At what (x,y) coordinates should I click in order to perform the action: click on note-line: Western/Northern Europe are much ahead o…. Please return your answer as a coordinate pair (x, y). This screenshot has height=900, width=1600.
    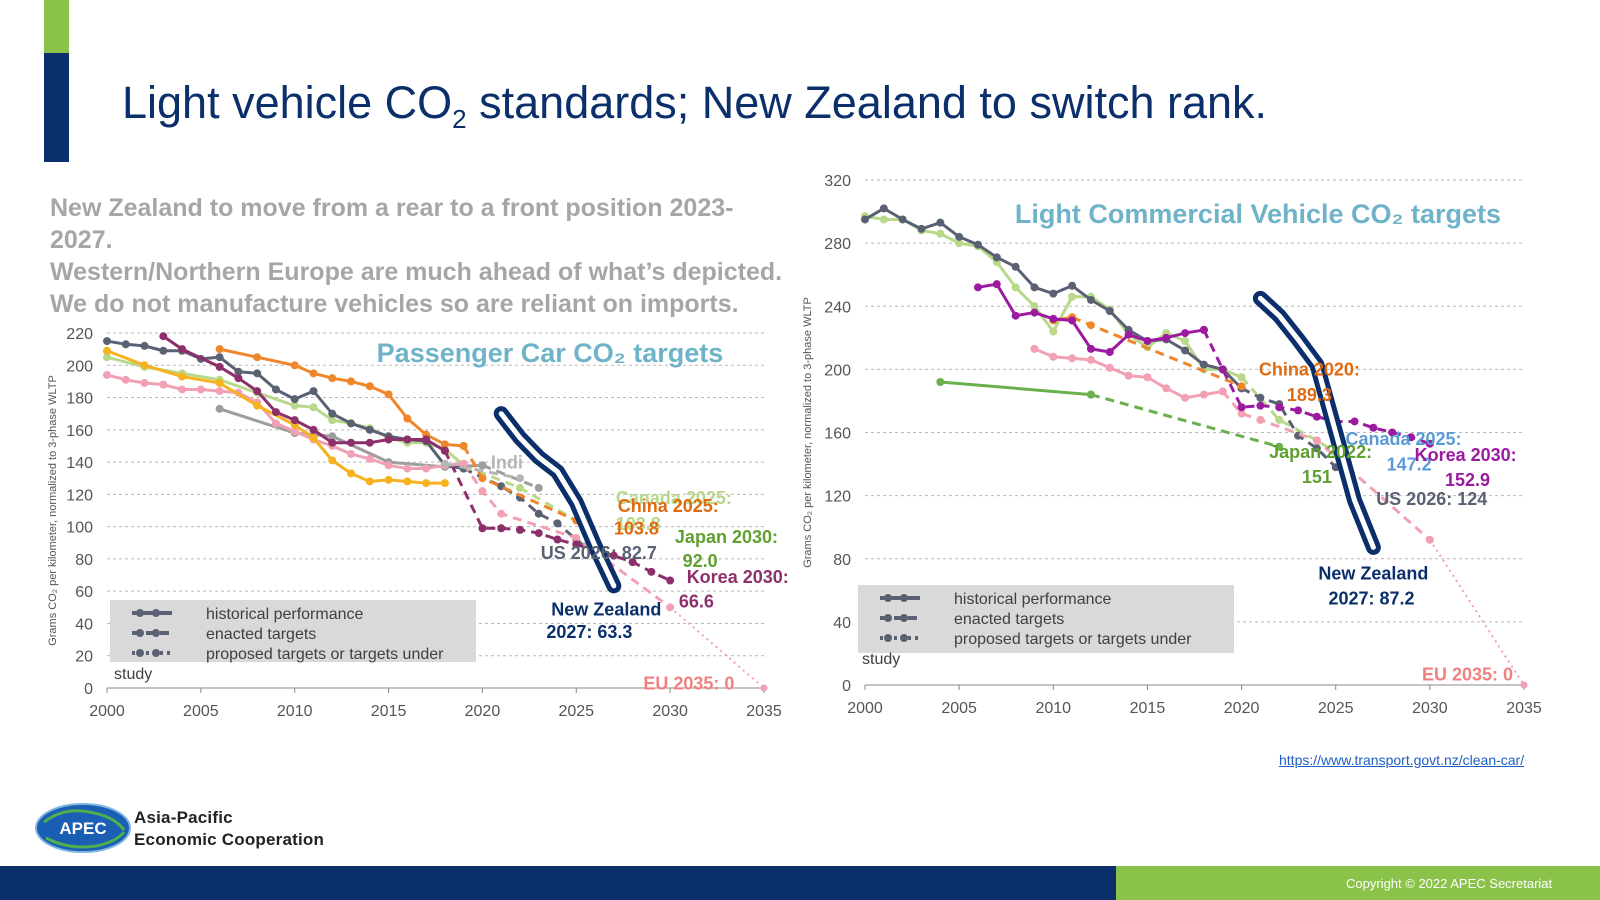
    Looking at the image, I should click on (416, 272).